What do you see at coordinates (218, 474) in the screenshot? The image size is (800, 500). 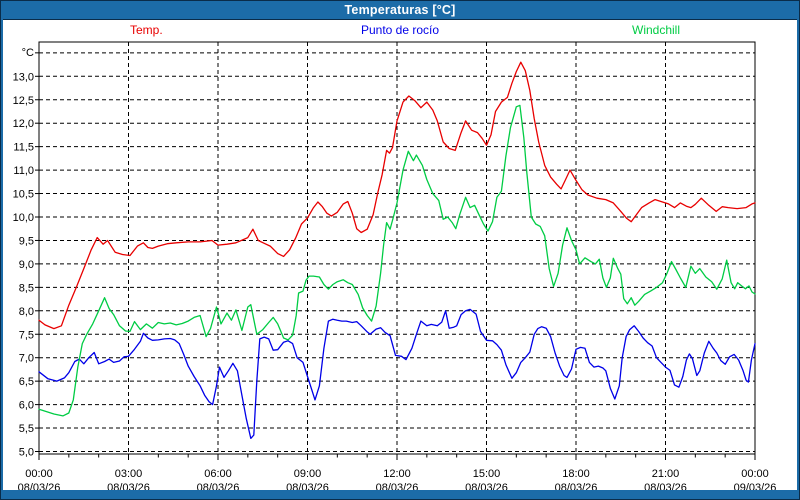 I see `x-tick-time: 06:00` at bounding box center [218, 474].